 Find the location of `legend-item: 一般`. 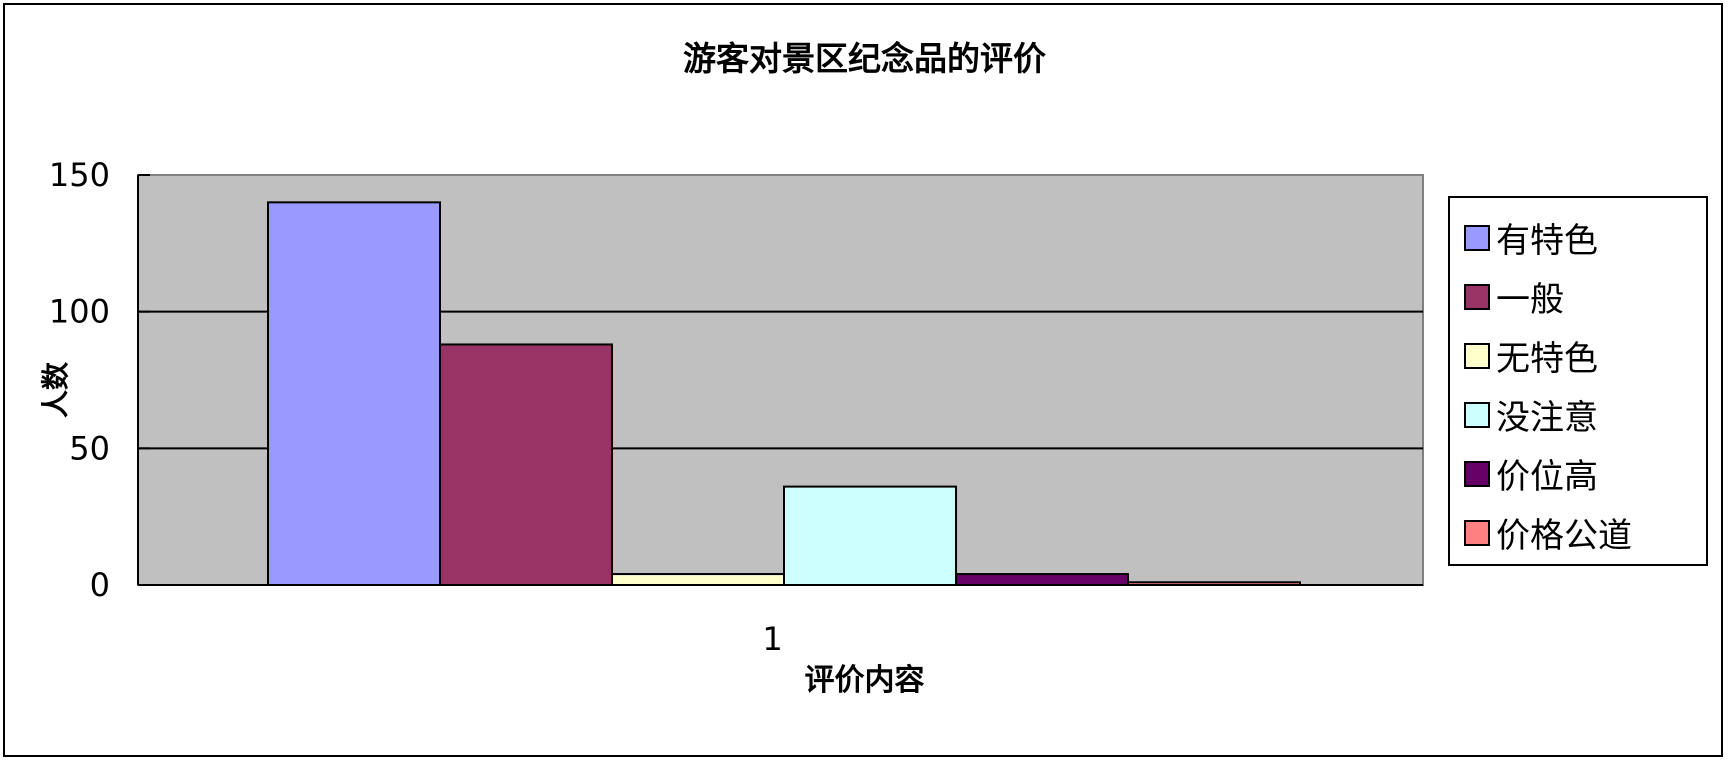

legend-item: 一般 is located at coordinates (1585, 296).